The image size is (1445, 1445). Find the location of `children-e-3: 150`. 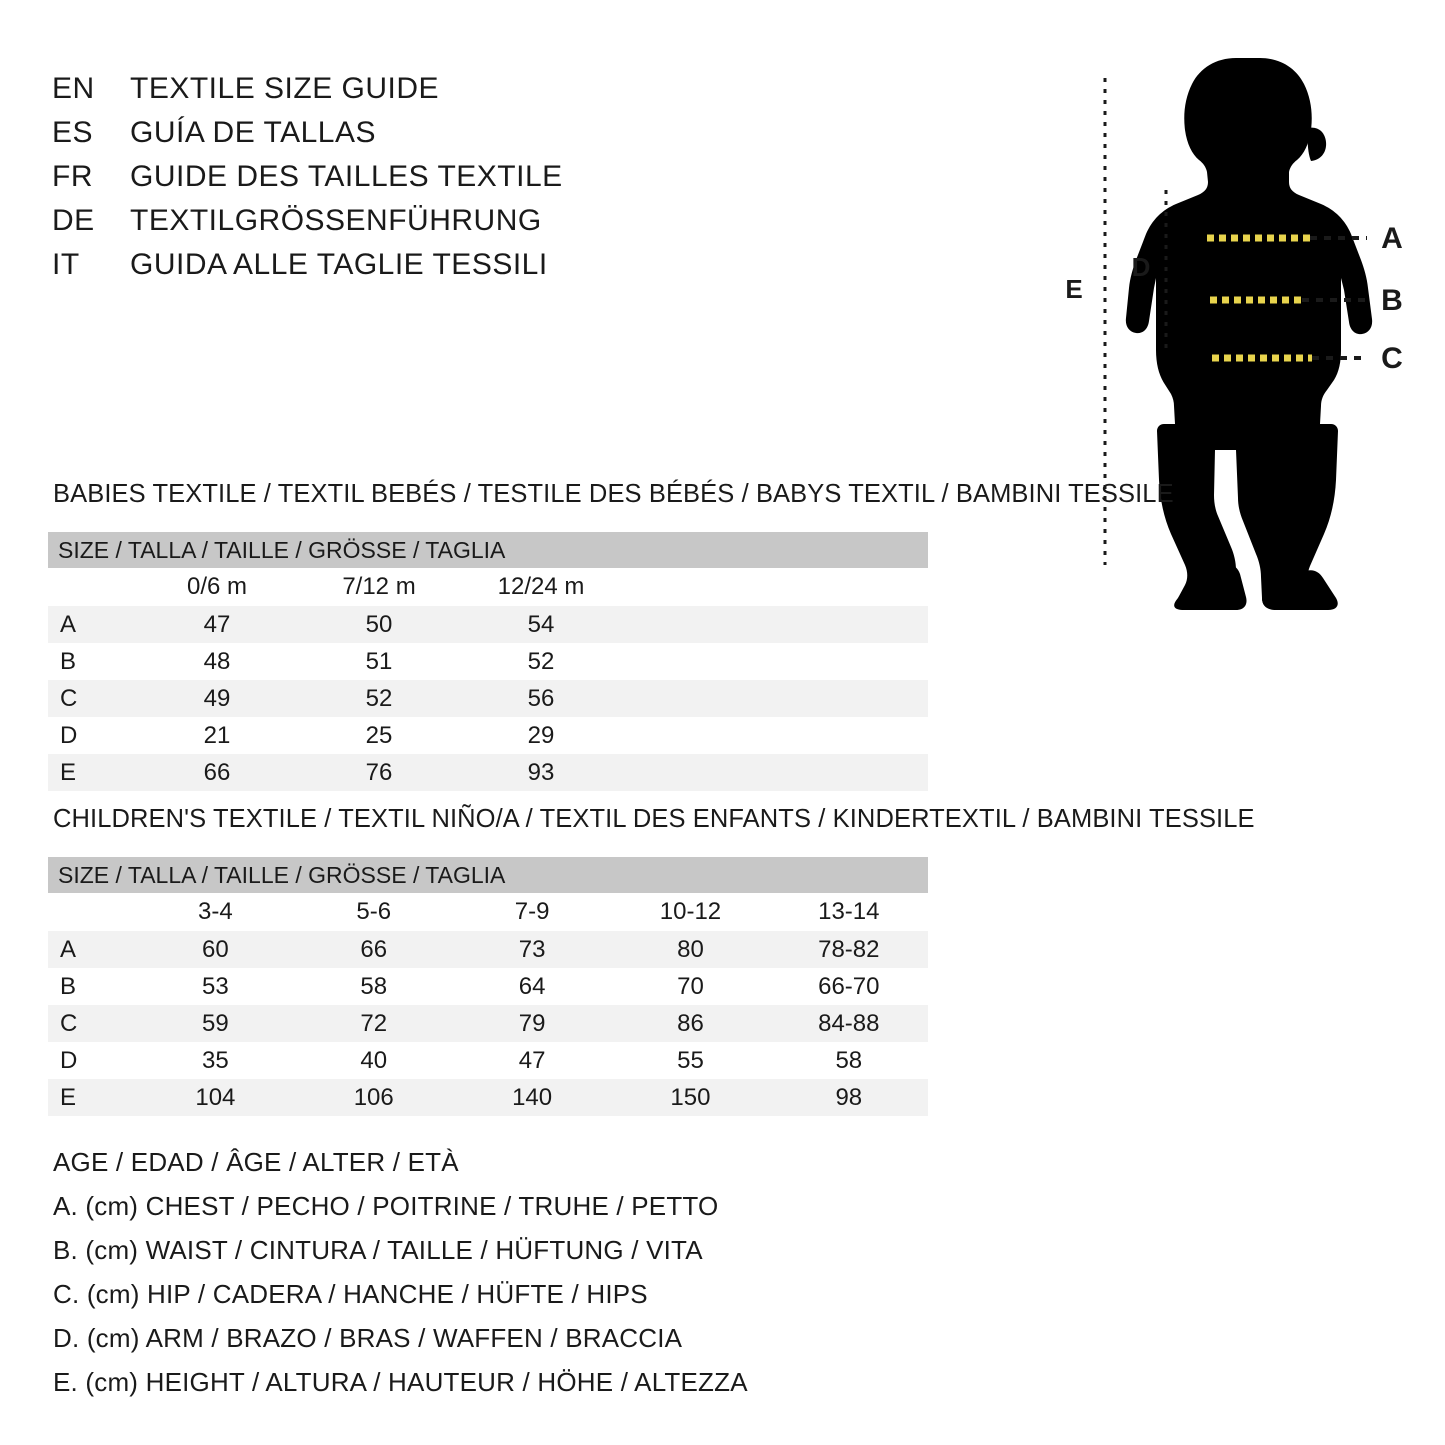

children-e-3: 150 is located at coordinates (690, 1097).